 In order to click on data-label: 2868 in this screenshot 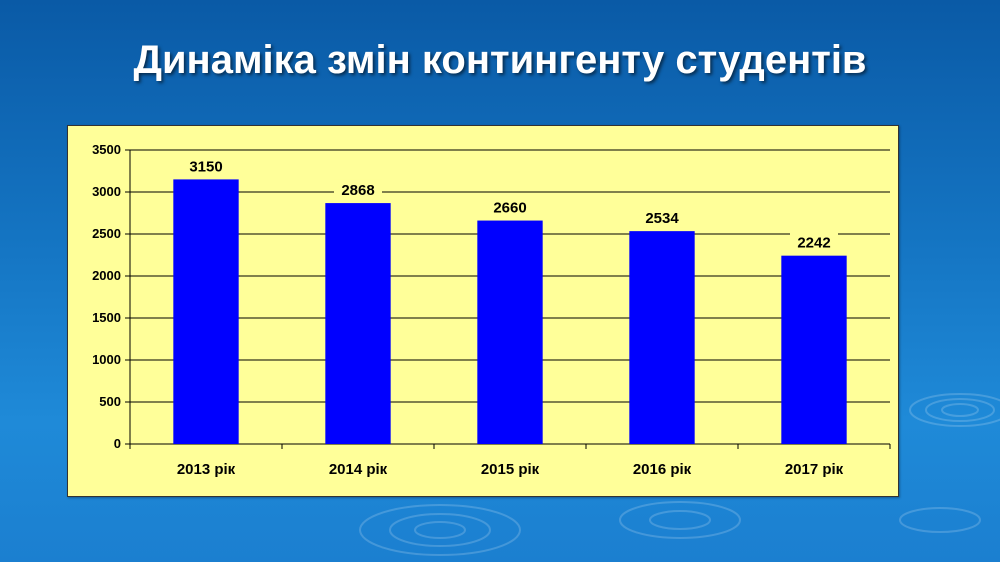, I will do `click(357, 190)`.